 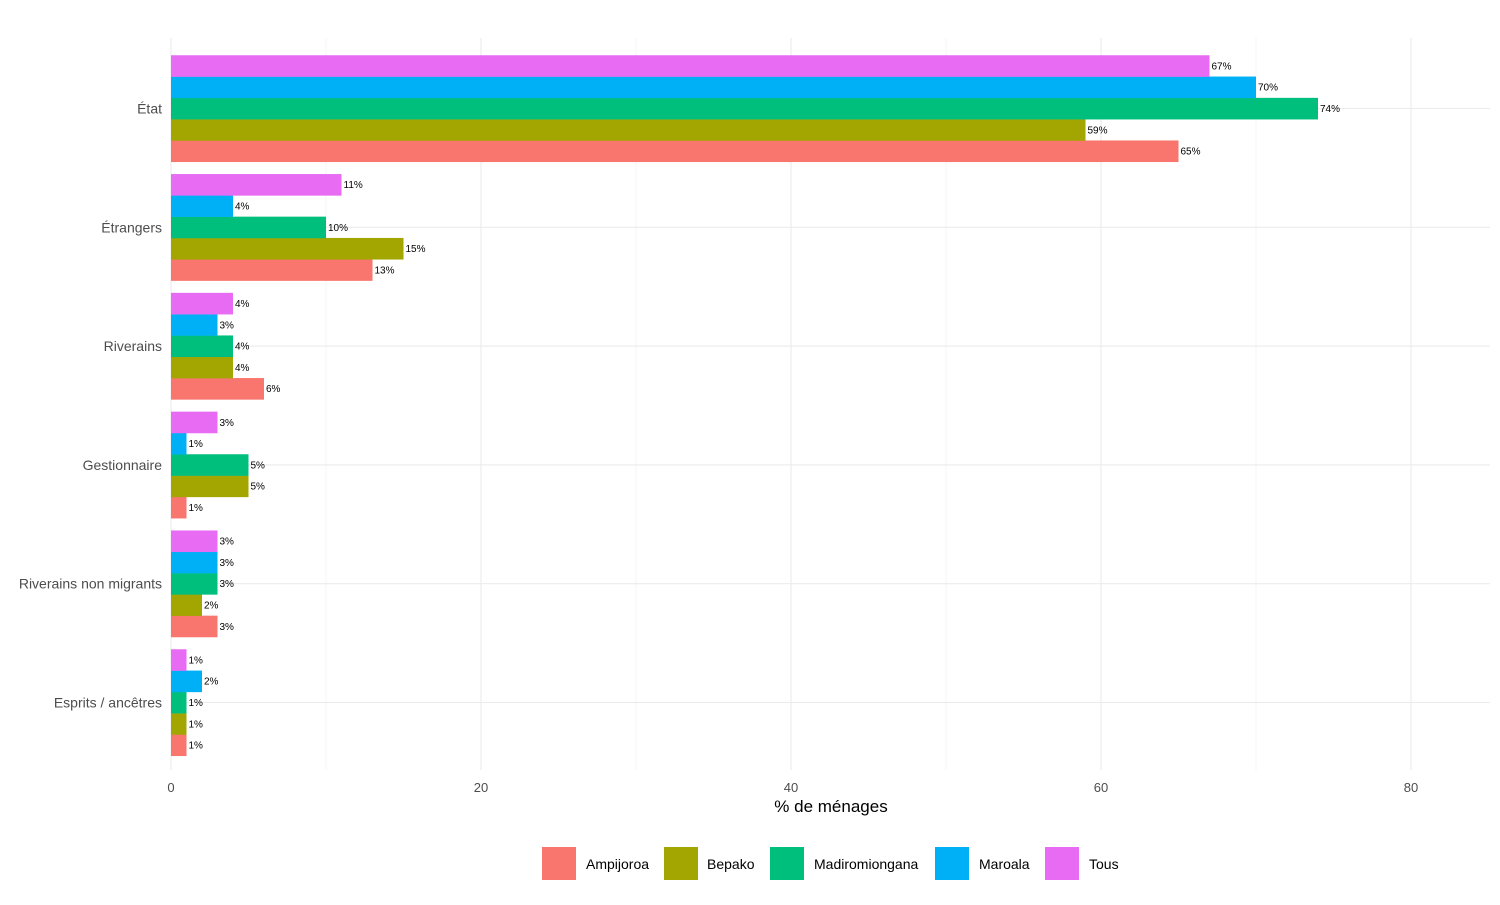 I want to click on legend: Ampijoroa Bepako Madiromiongana Maroala Tous, so click(x=830, y=863).